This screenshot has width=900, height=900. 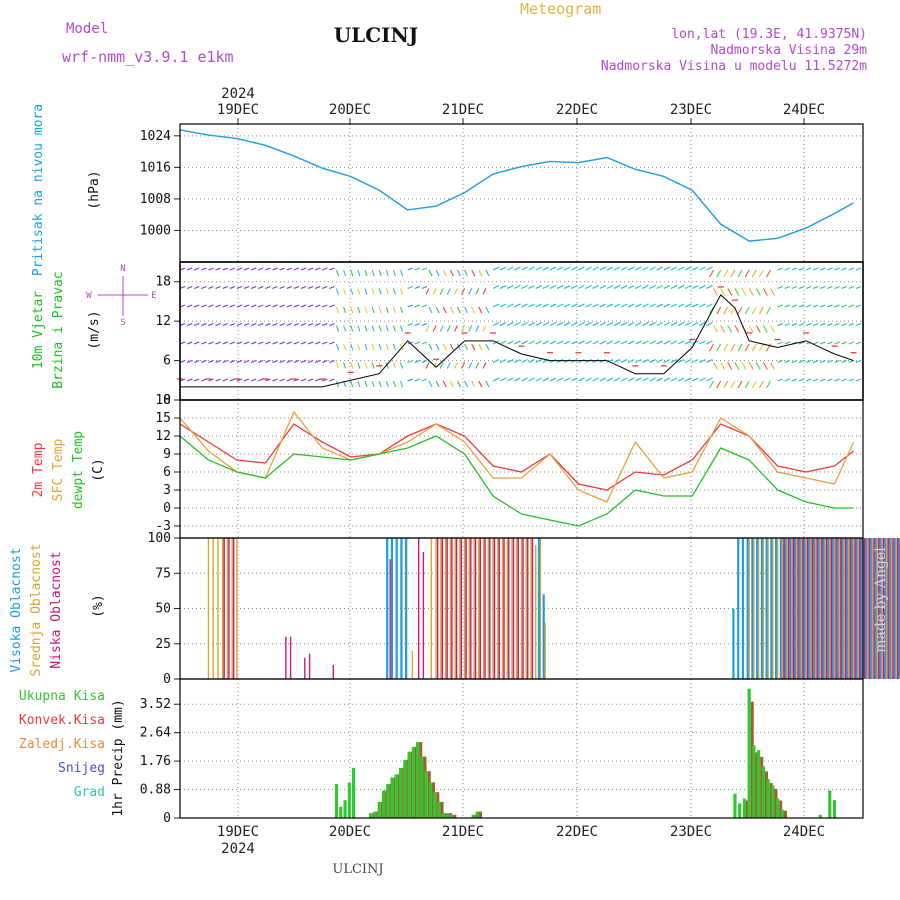 What do you see at coordinates (58, 329) in the screenshot?
I see `wind-axis-title-2: Brzina i Pravac` at bounding box center [58, 329].